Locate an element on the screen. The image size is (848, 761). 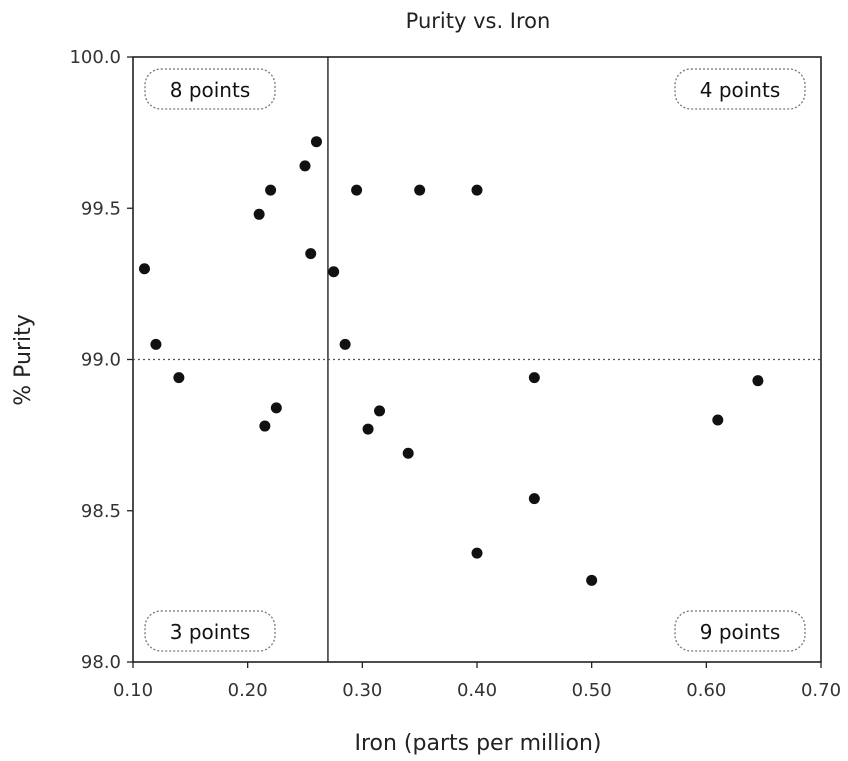
chart-title: Purity vs. Iron is located at coordinates (478, 21).